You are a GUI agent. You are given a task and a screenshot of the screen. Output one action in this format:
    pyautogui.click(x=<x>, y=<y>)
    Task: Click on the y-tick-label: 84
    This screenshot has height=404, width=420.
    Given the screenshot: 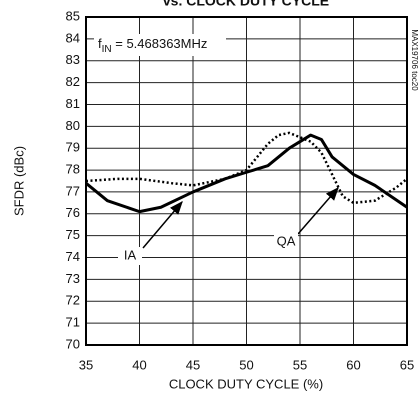 What is the action you would take?
    pyautogui.click(x=73, y=37)
    